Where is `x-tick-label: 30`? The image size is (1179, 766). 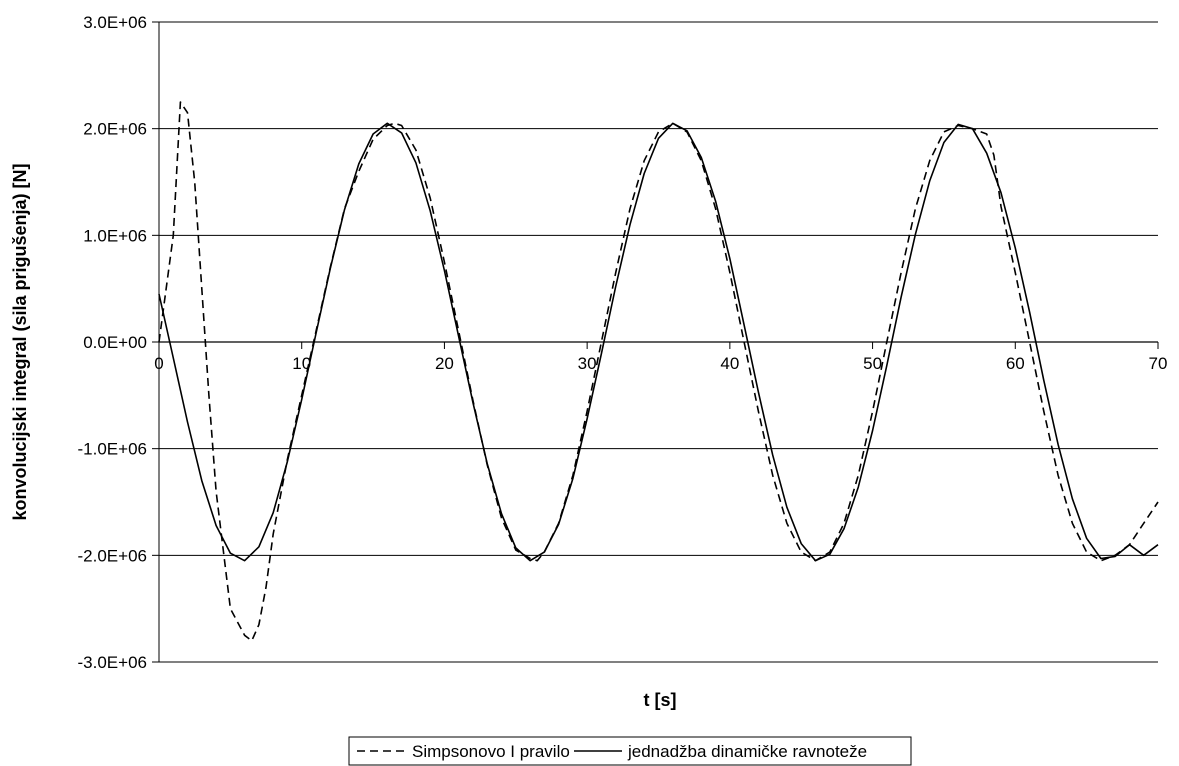
x-tick-label: 30 is located at coordinates (587, 363).